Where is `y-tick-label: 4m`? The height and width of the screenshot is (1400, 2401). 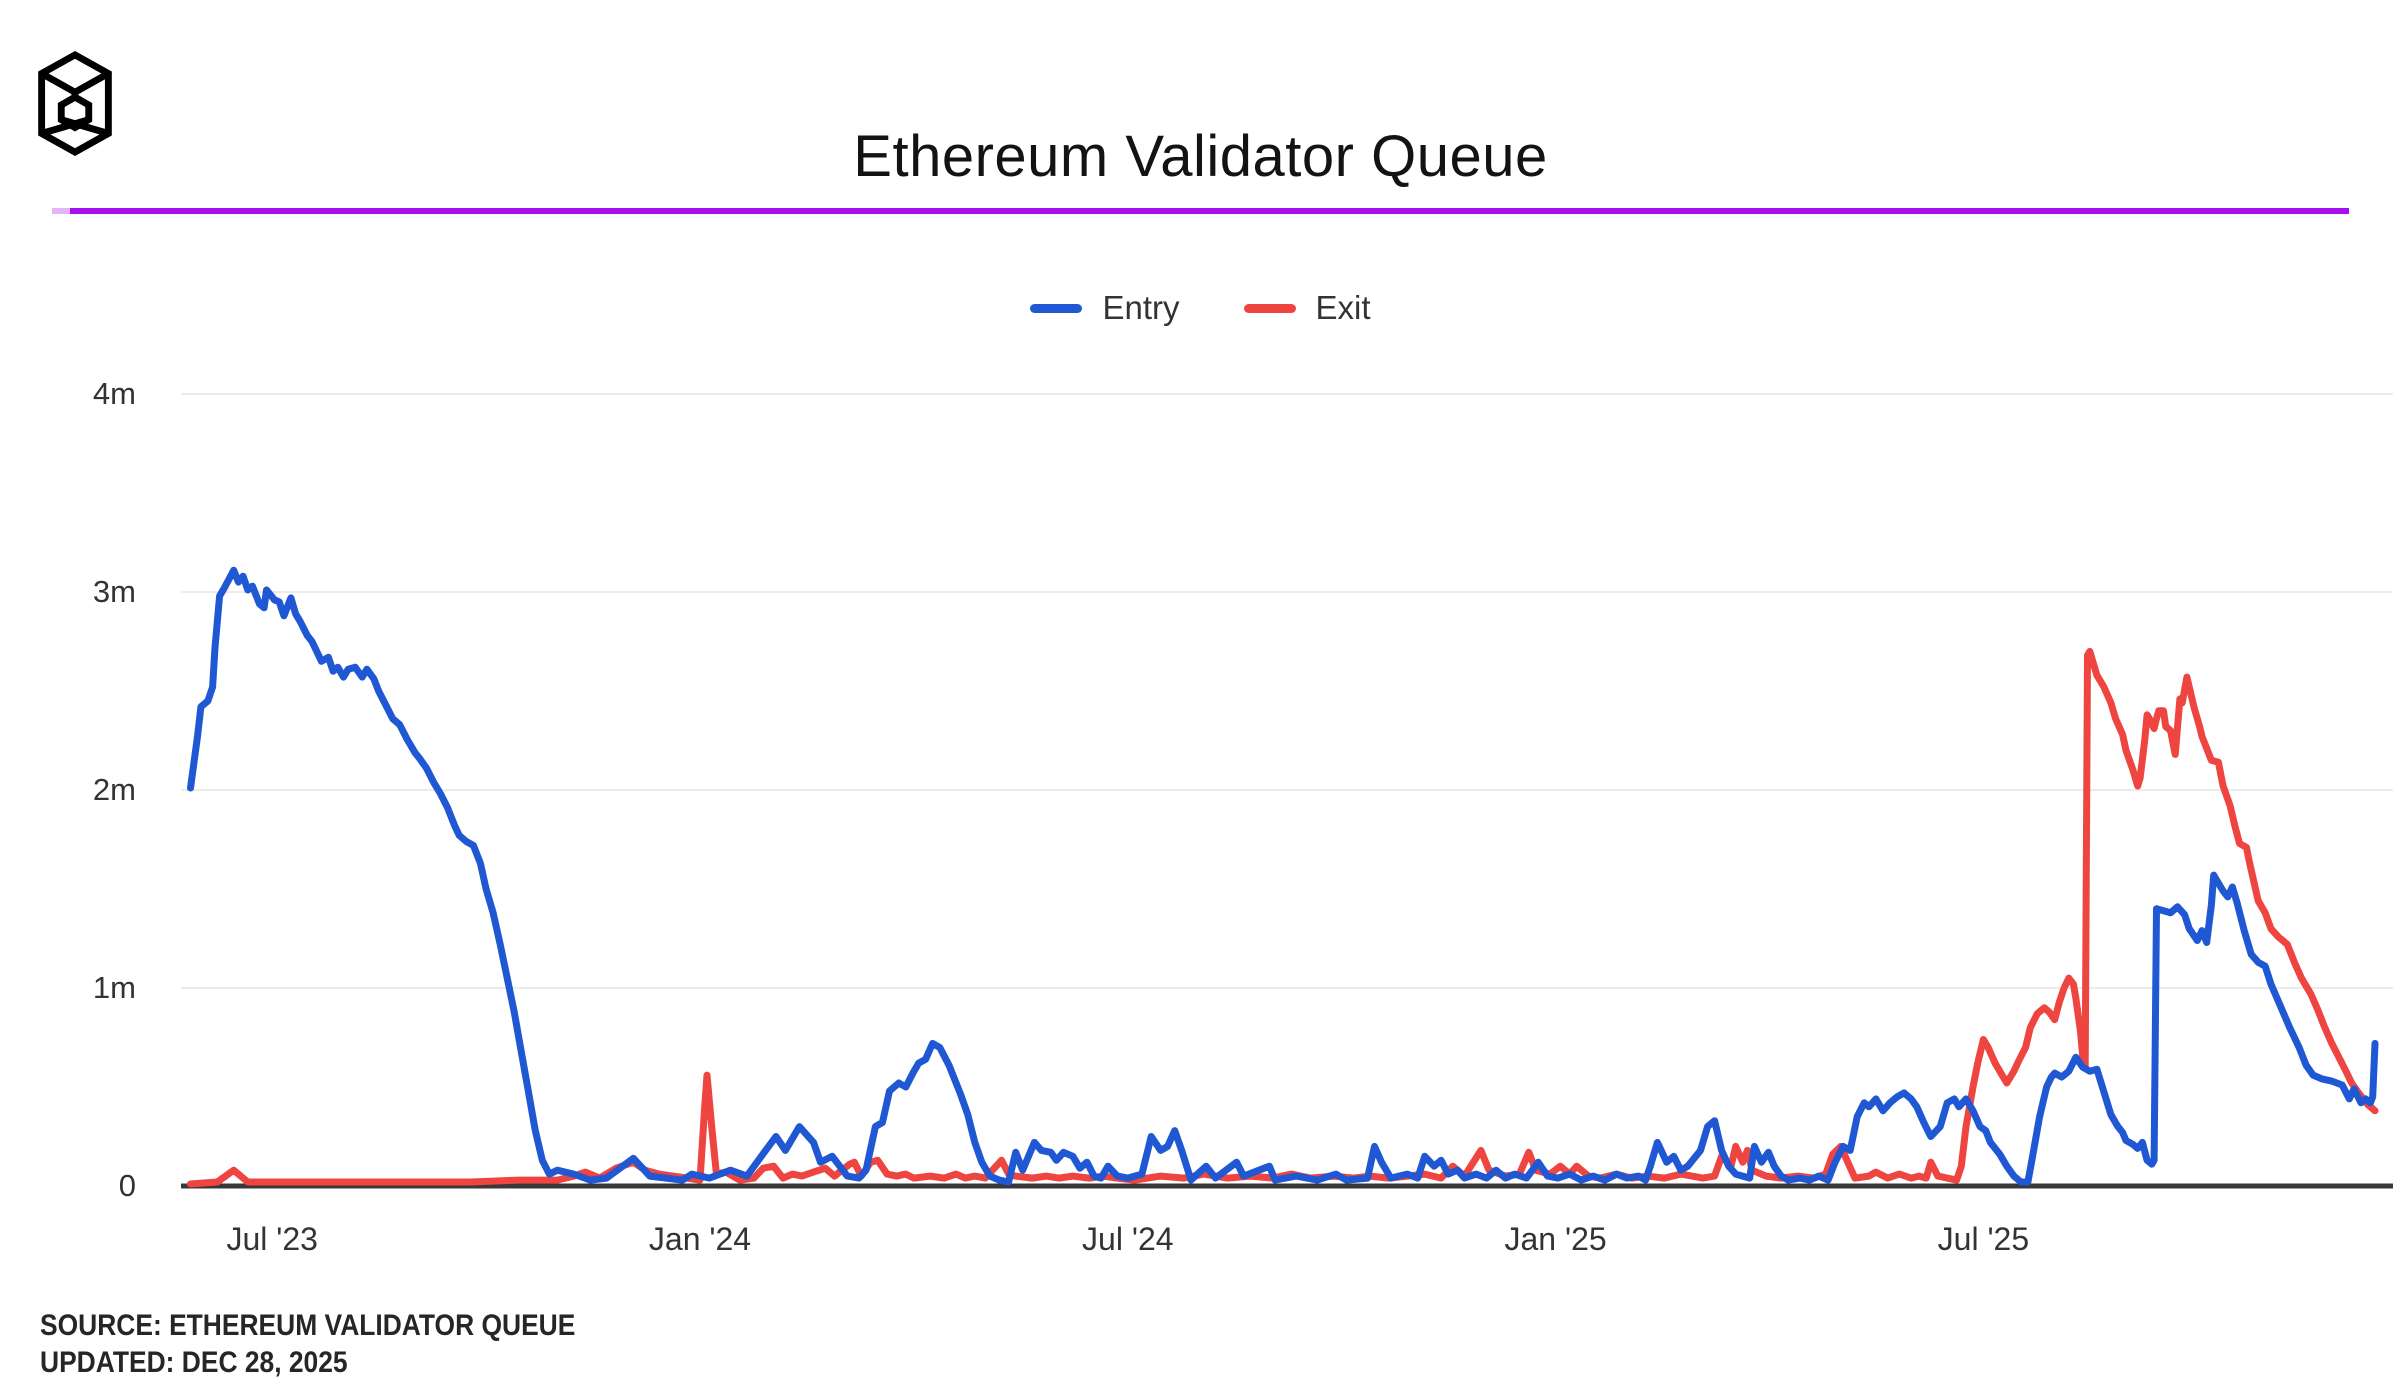
y-tick-label: 4m is located at coordinates (114, 393).